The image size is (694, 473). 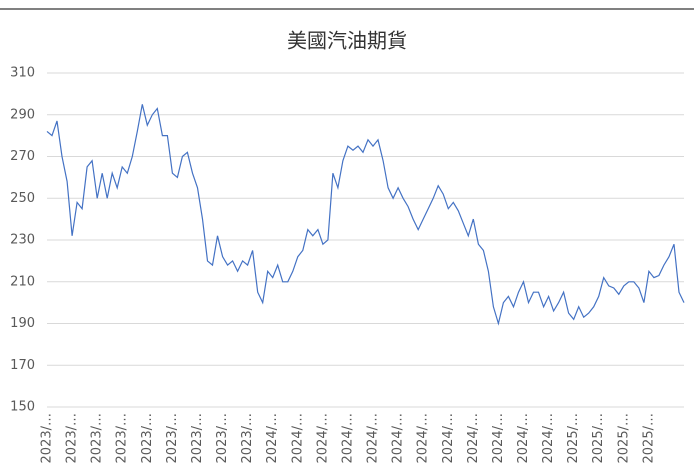 What do you see at coordinates (22, 73) in the screenshot?
I see `y-tick-label: 310` at bounding box center [22, 73].